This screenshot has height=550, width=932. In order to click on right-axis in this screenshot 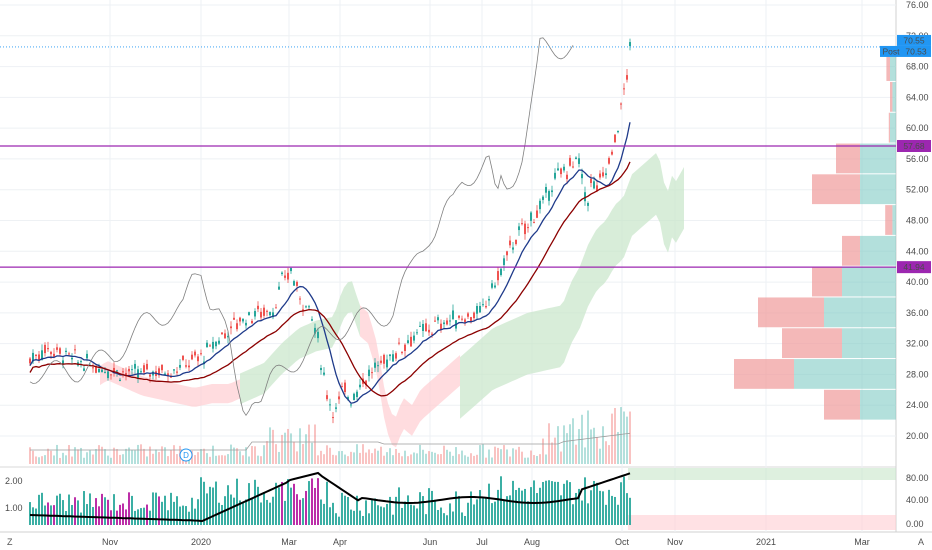, I will do `click(914, 275)`.